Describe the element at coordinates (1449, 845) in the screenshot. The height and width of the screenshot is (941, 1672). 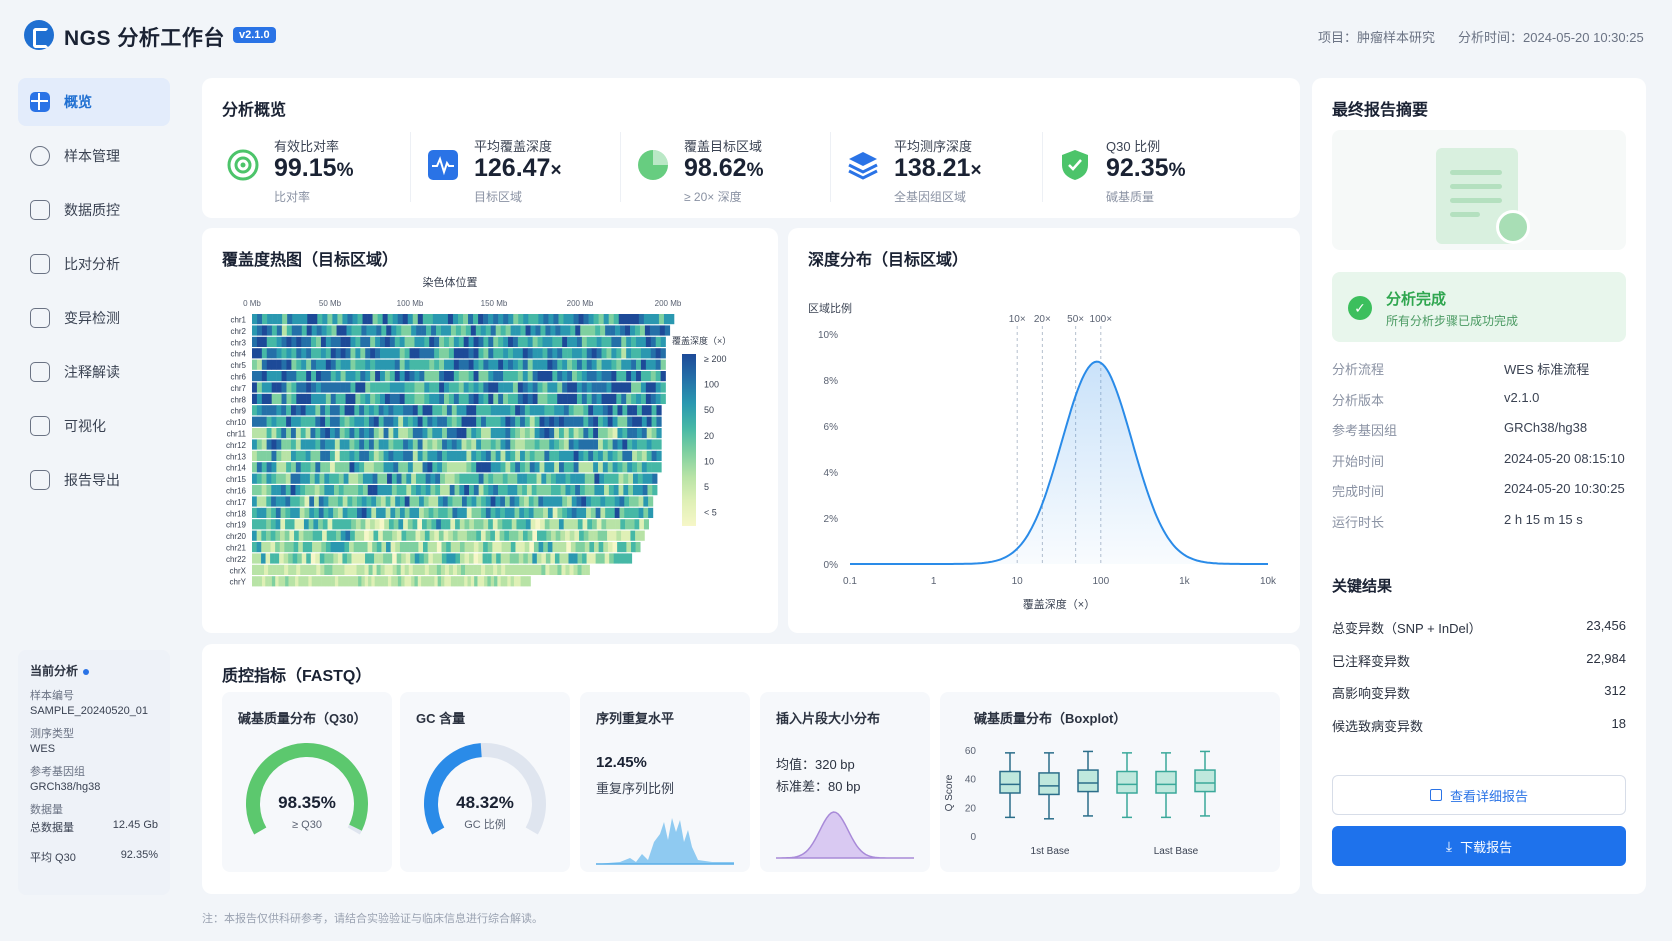
I see `download-icon: ⤓` at that location.